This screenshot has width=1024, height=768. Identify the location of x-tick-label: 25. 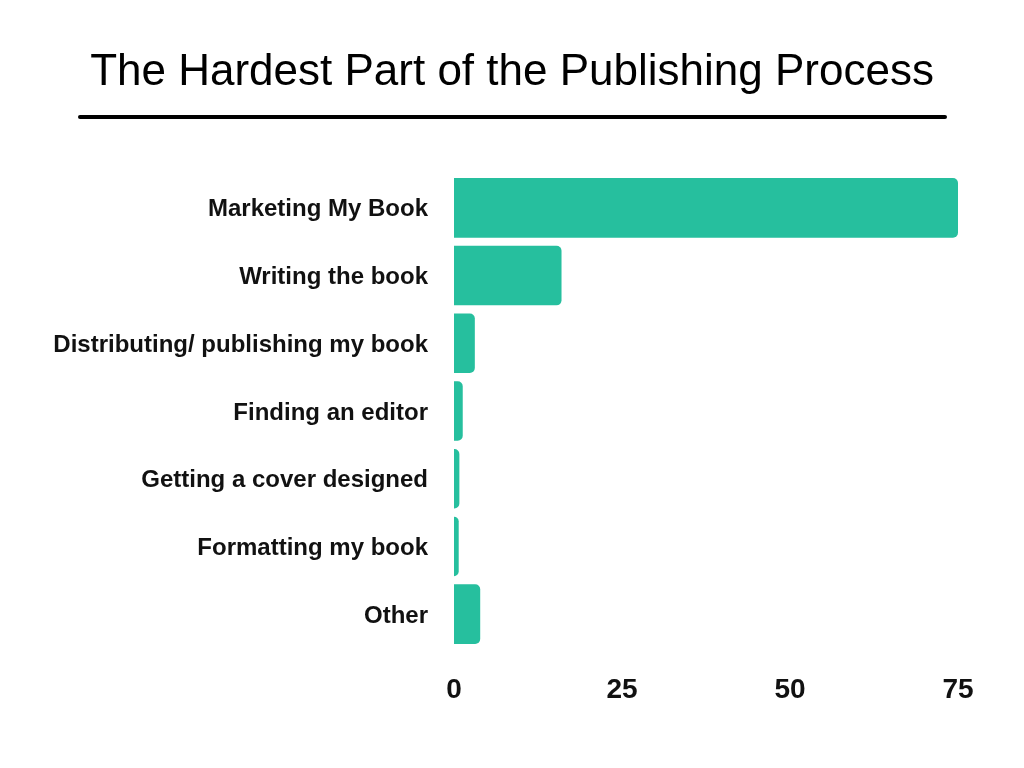
(622, 688).